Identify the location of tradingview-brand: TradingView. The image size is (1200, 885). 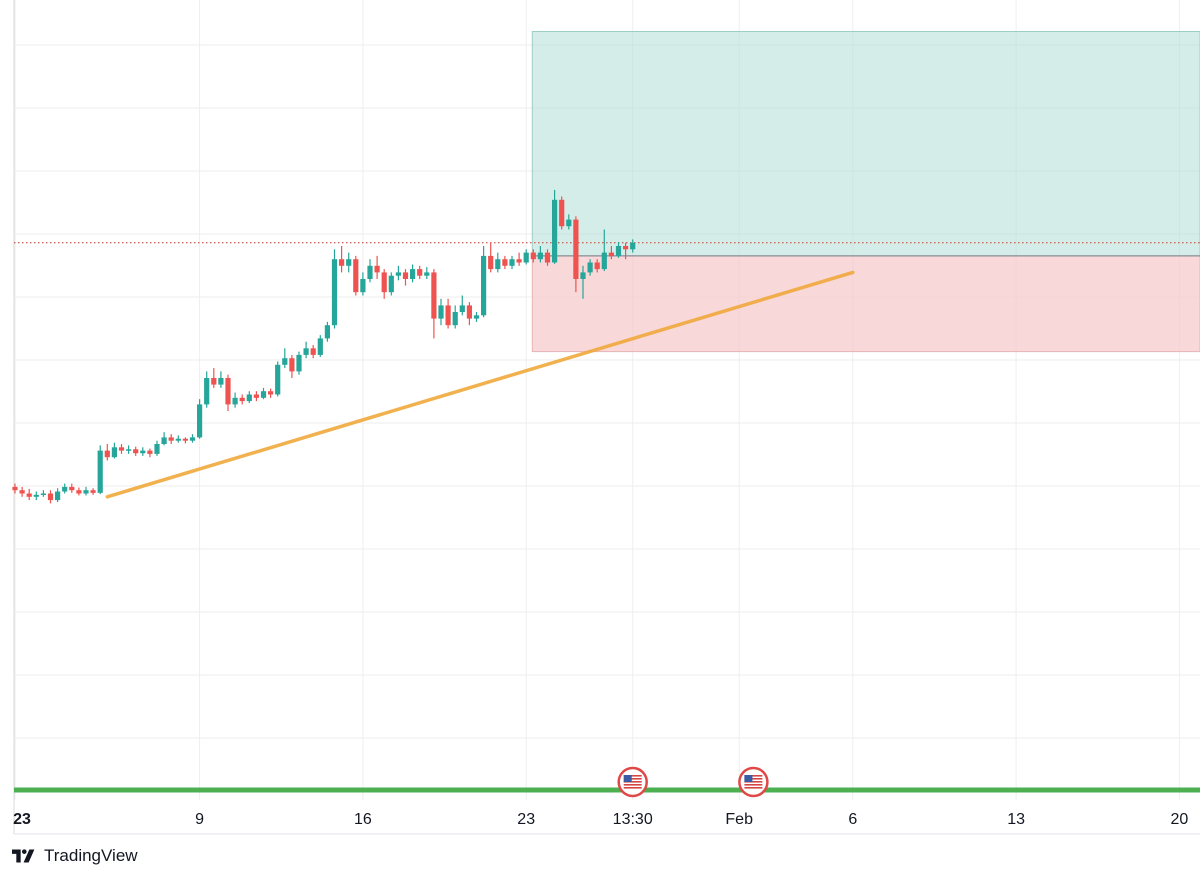
(75, 856).